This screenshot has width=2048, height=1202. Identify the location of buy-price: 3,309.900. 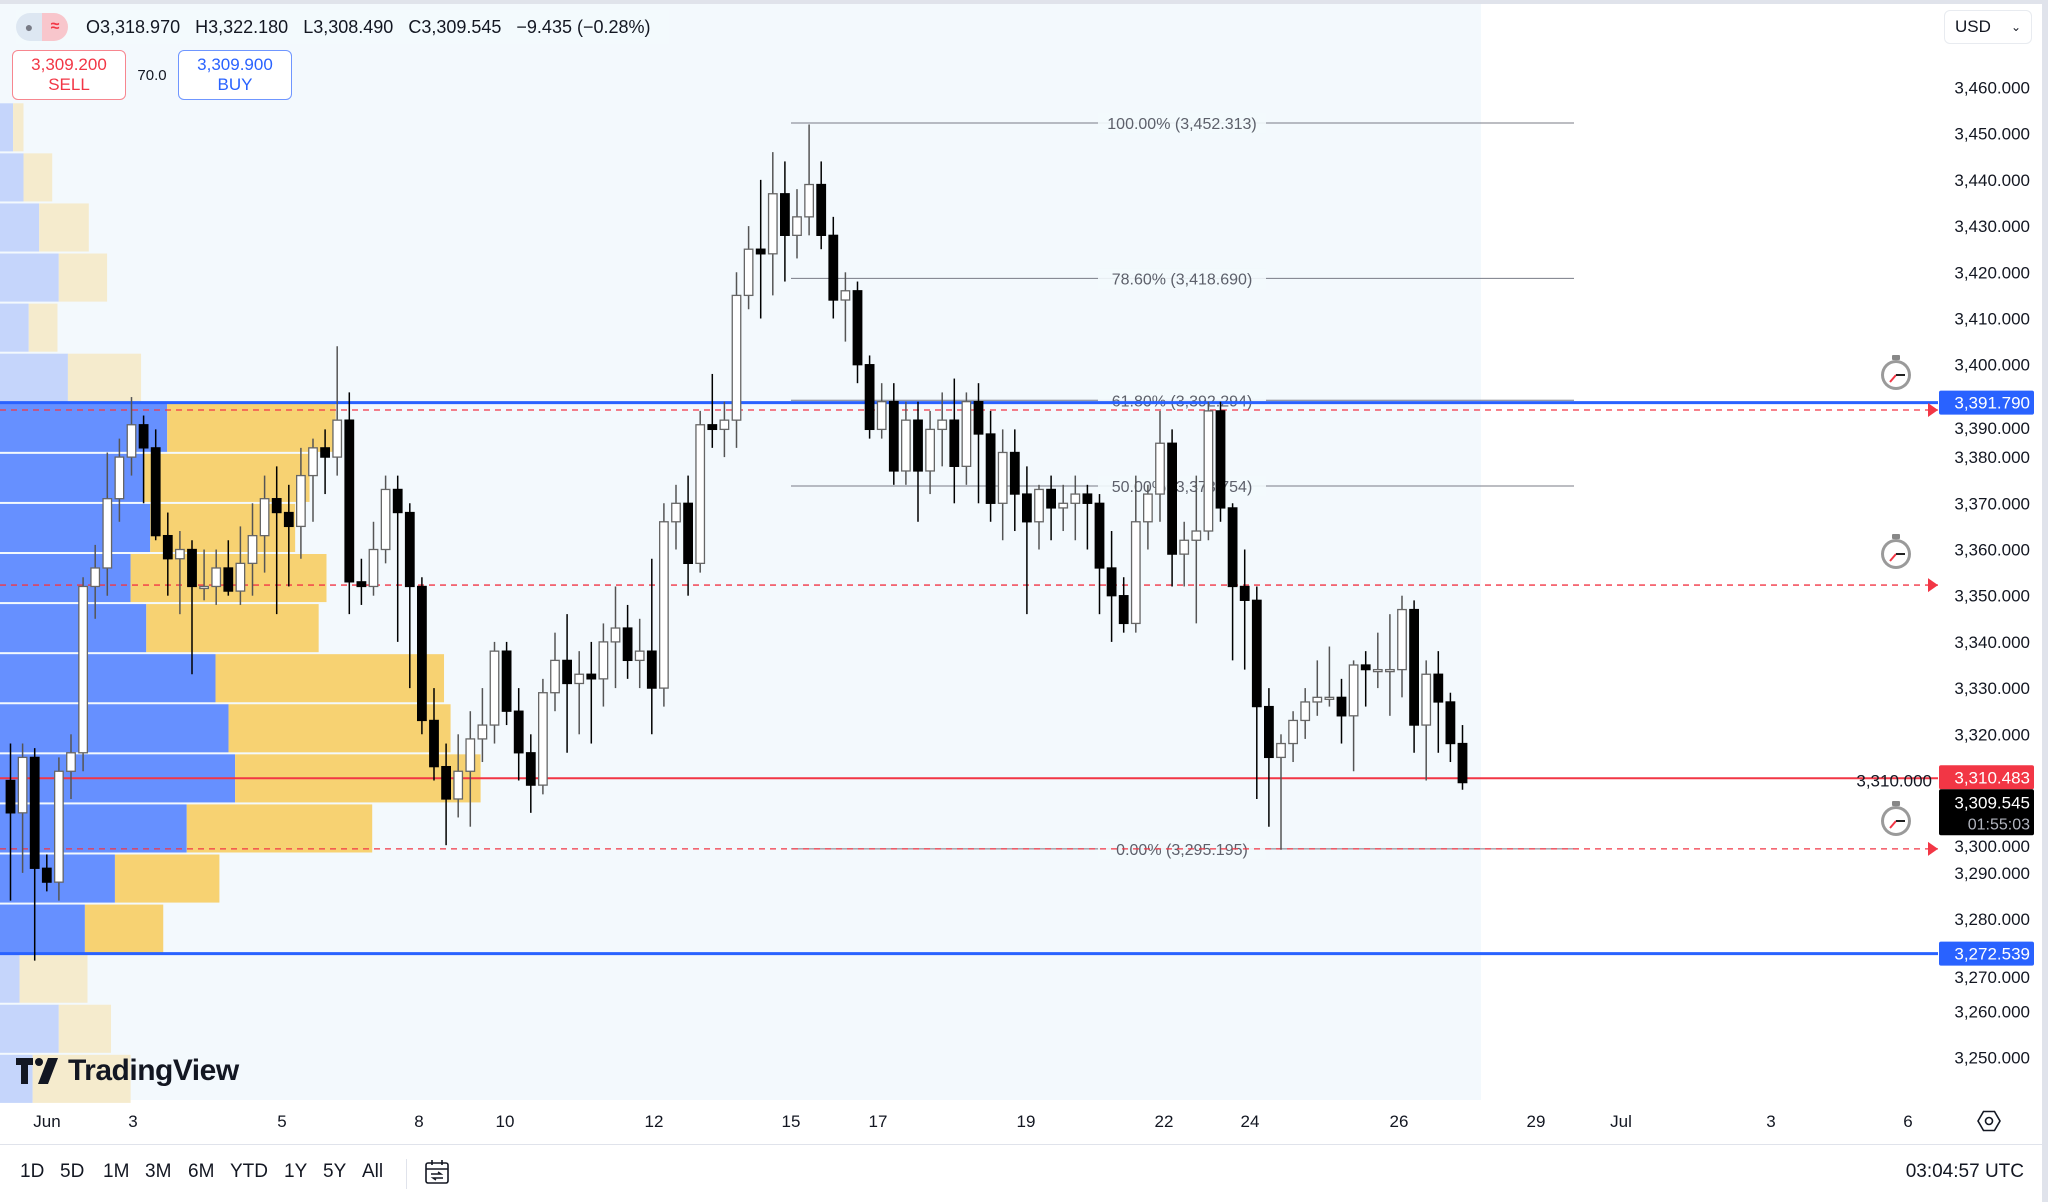
(235, 64).